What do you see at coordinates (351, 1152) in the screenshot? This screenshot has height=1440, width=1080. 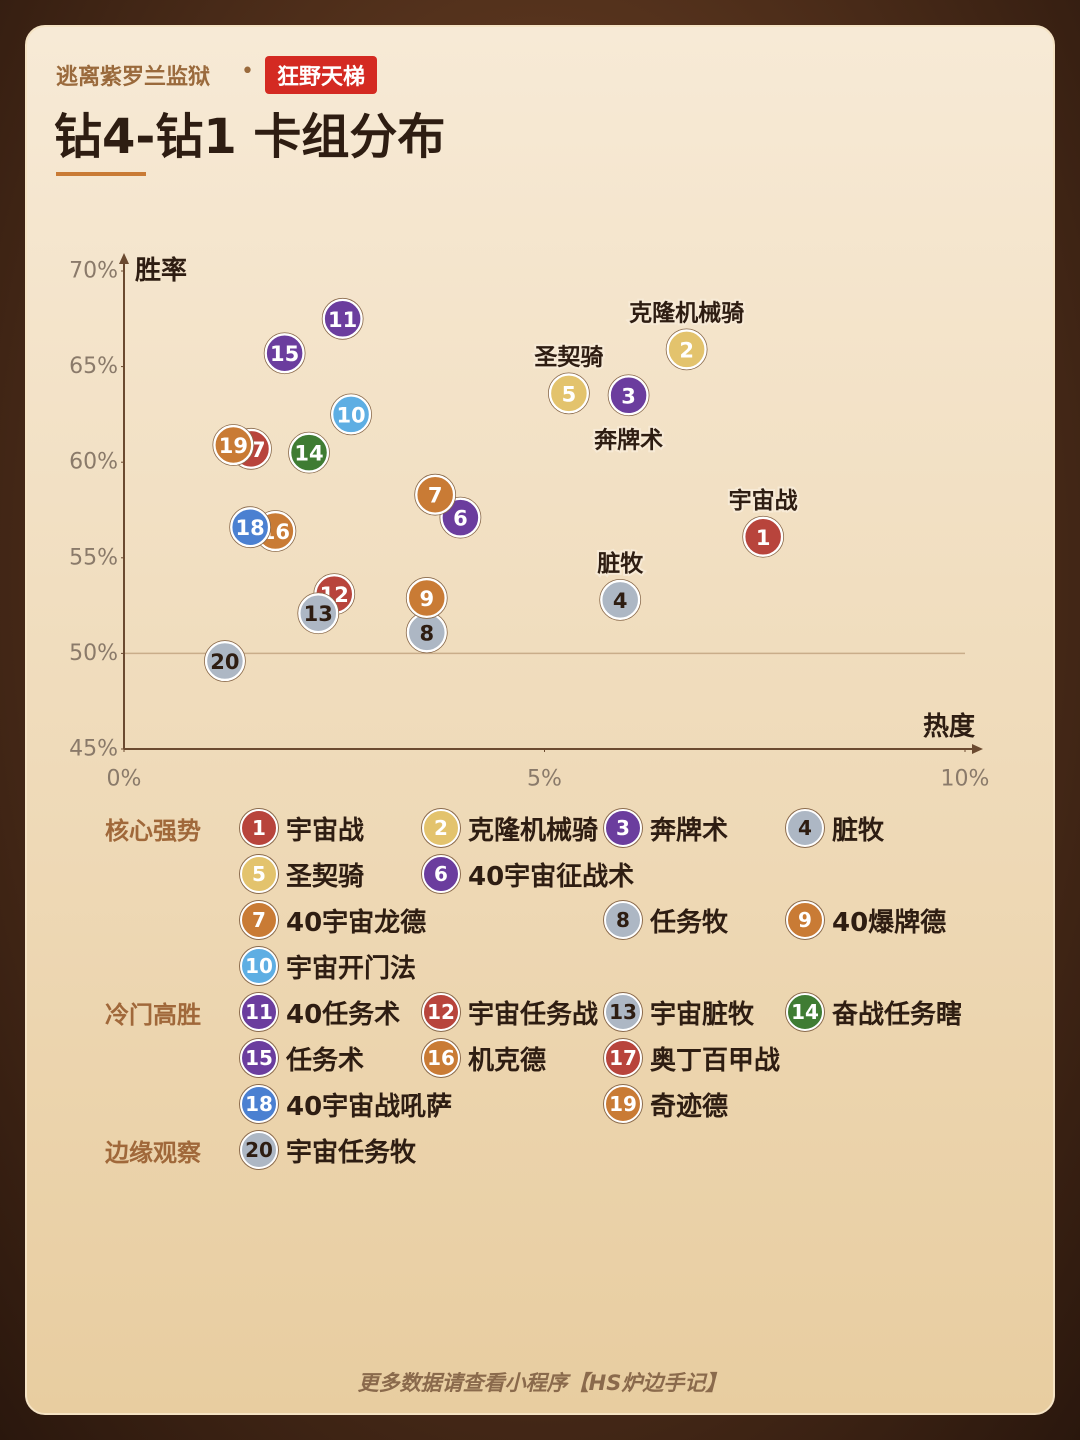 I see `legend-label: 宇宙任务牧` at bounding box center [351, 1152].